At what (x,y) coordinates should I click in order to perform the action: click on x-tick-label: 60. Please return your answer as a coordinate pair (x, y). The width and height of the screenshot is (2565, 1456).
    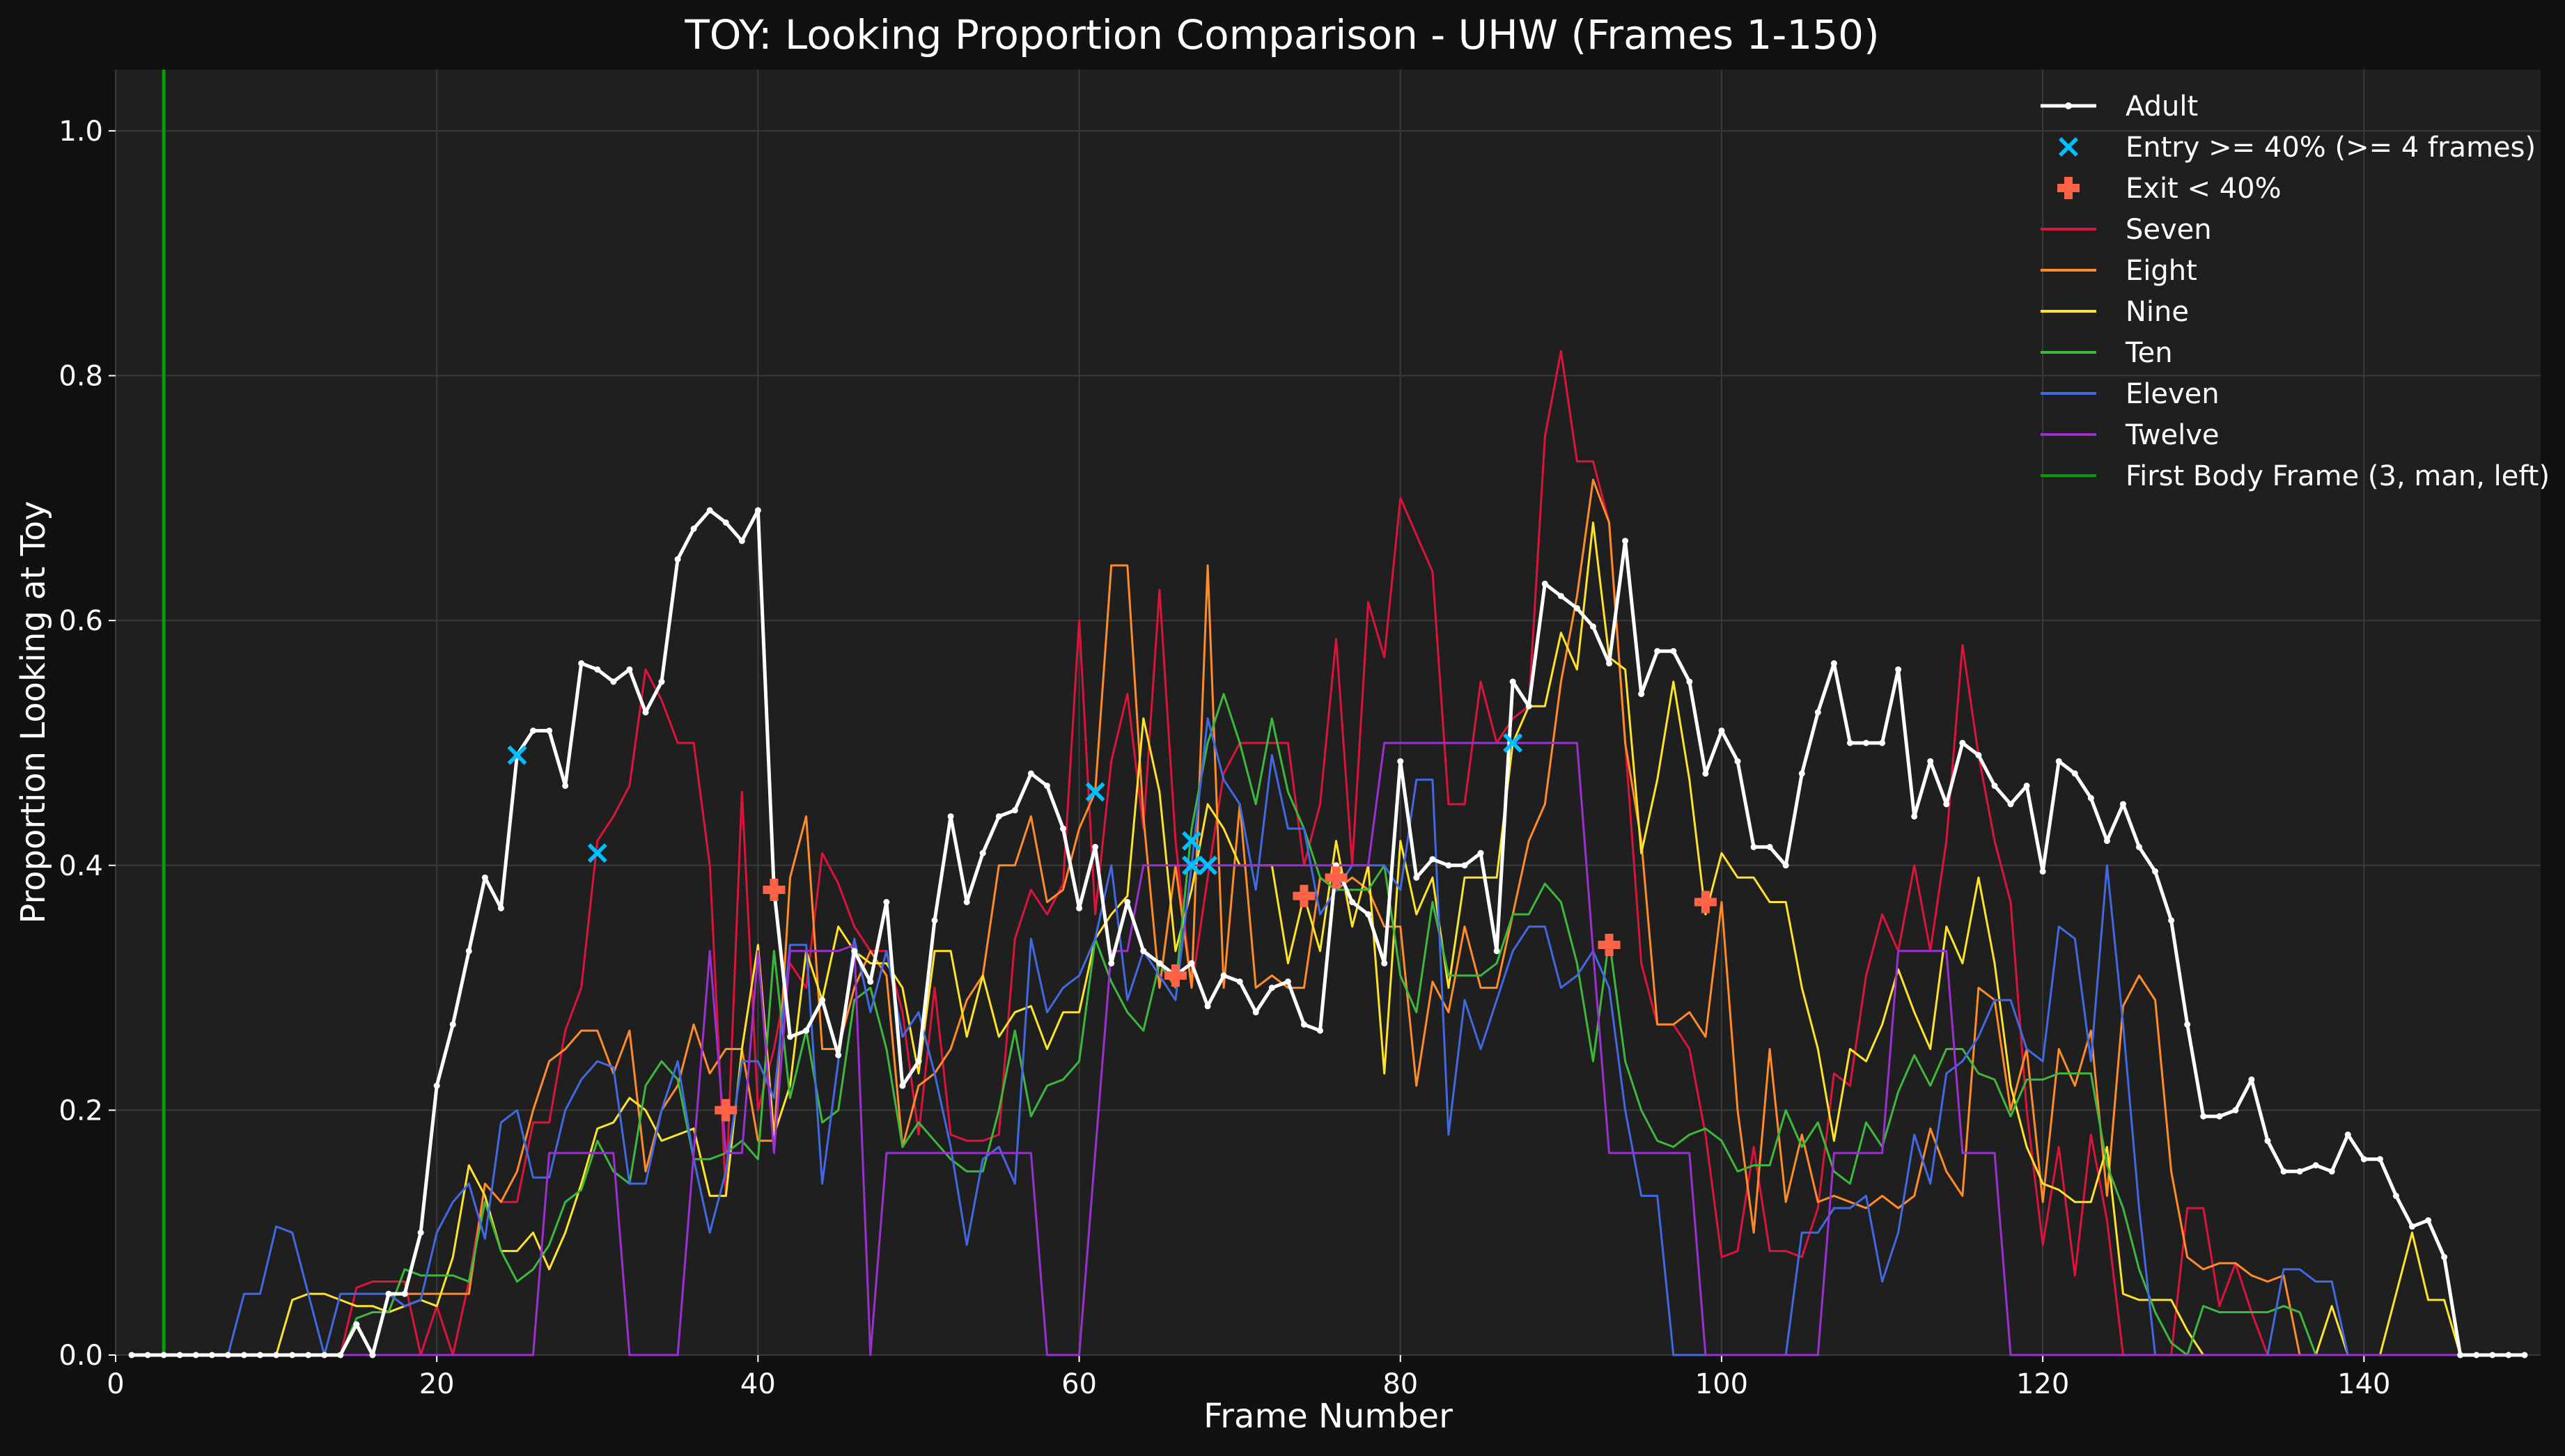
    Looking at the image, I should click on (1079, 1384).